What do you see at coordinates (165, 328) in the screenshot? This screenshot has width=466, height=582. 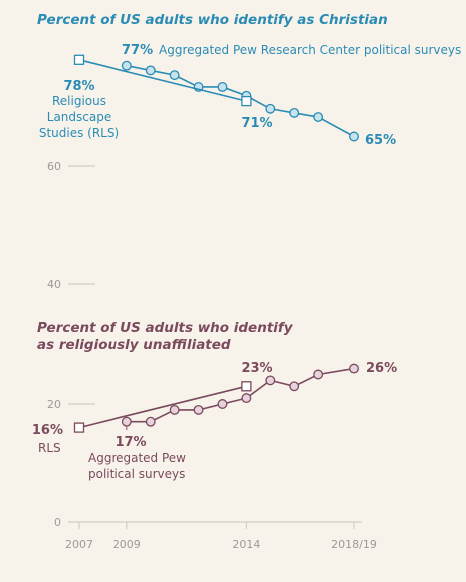 I see `unaffiliated-chart-title: Percent of US adults who identify` at bounding box center [165, 328].